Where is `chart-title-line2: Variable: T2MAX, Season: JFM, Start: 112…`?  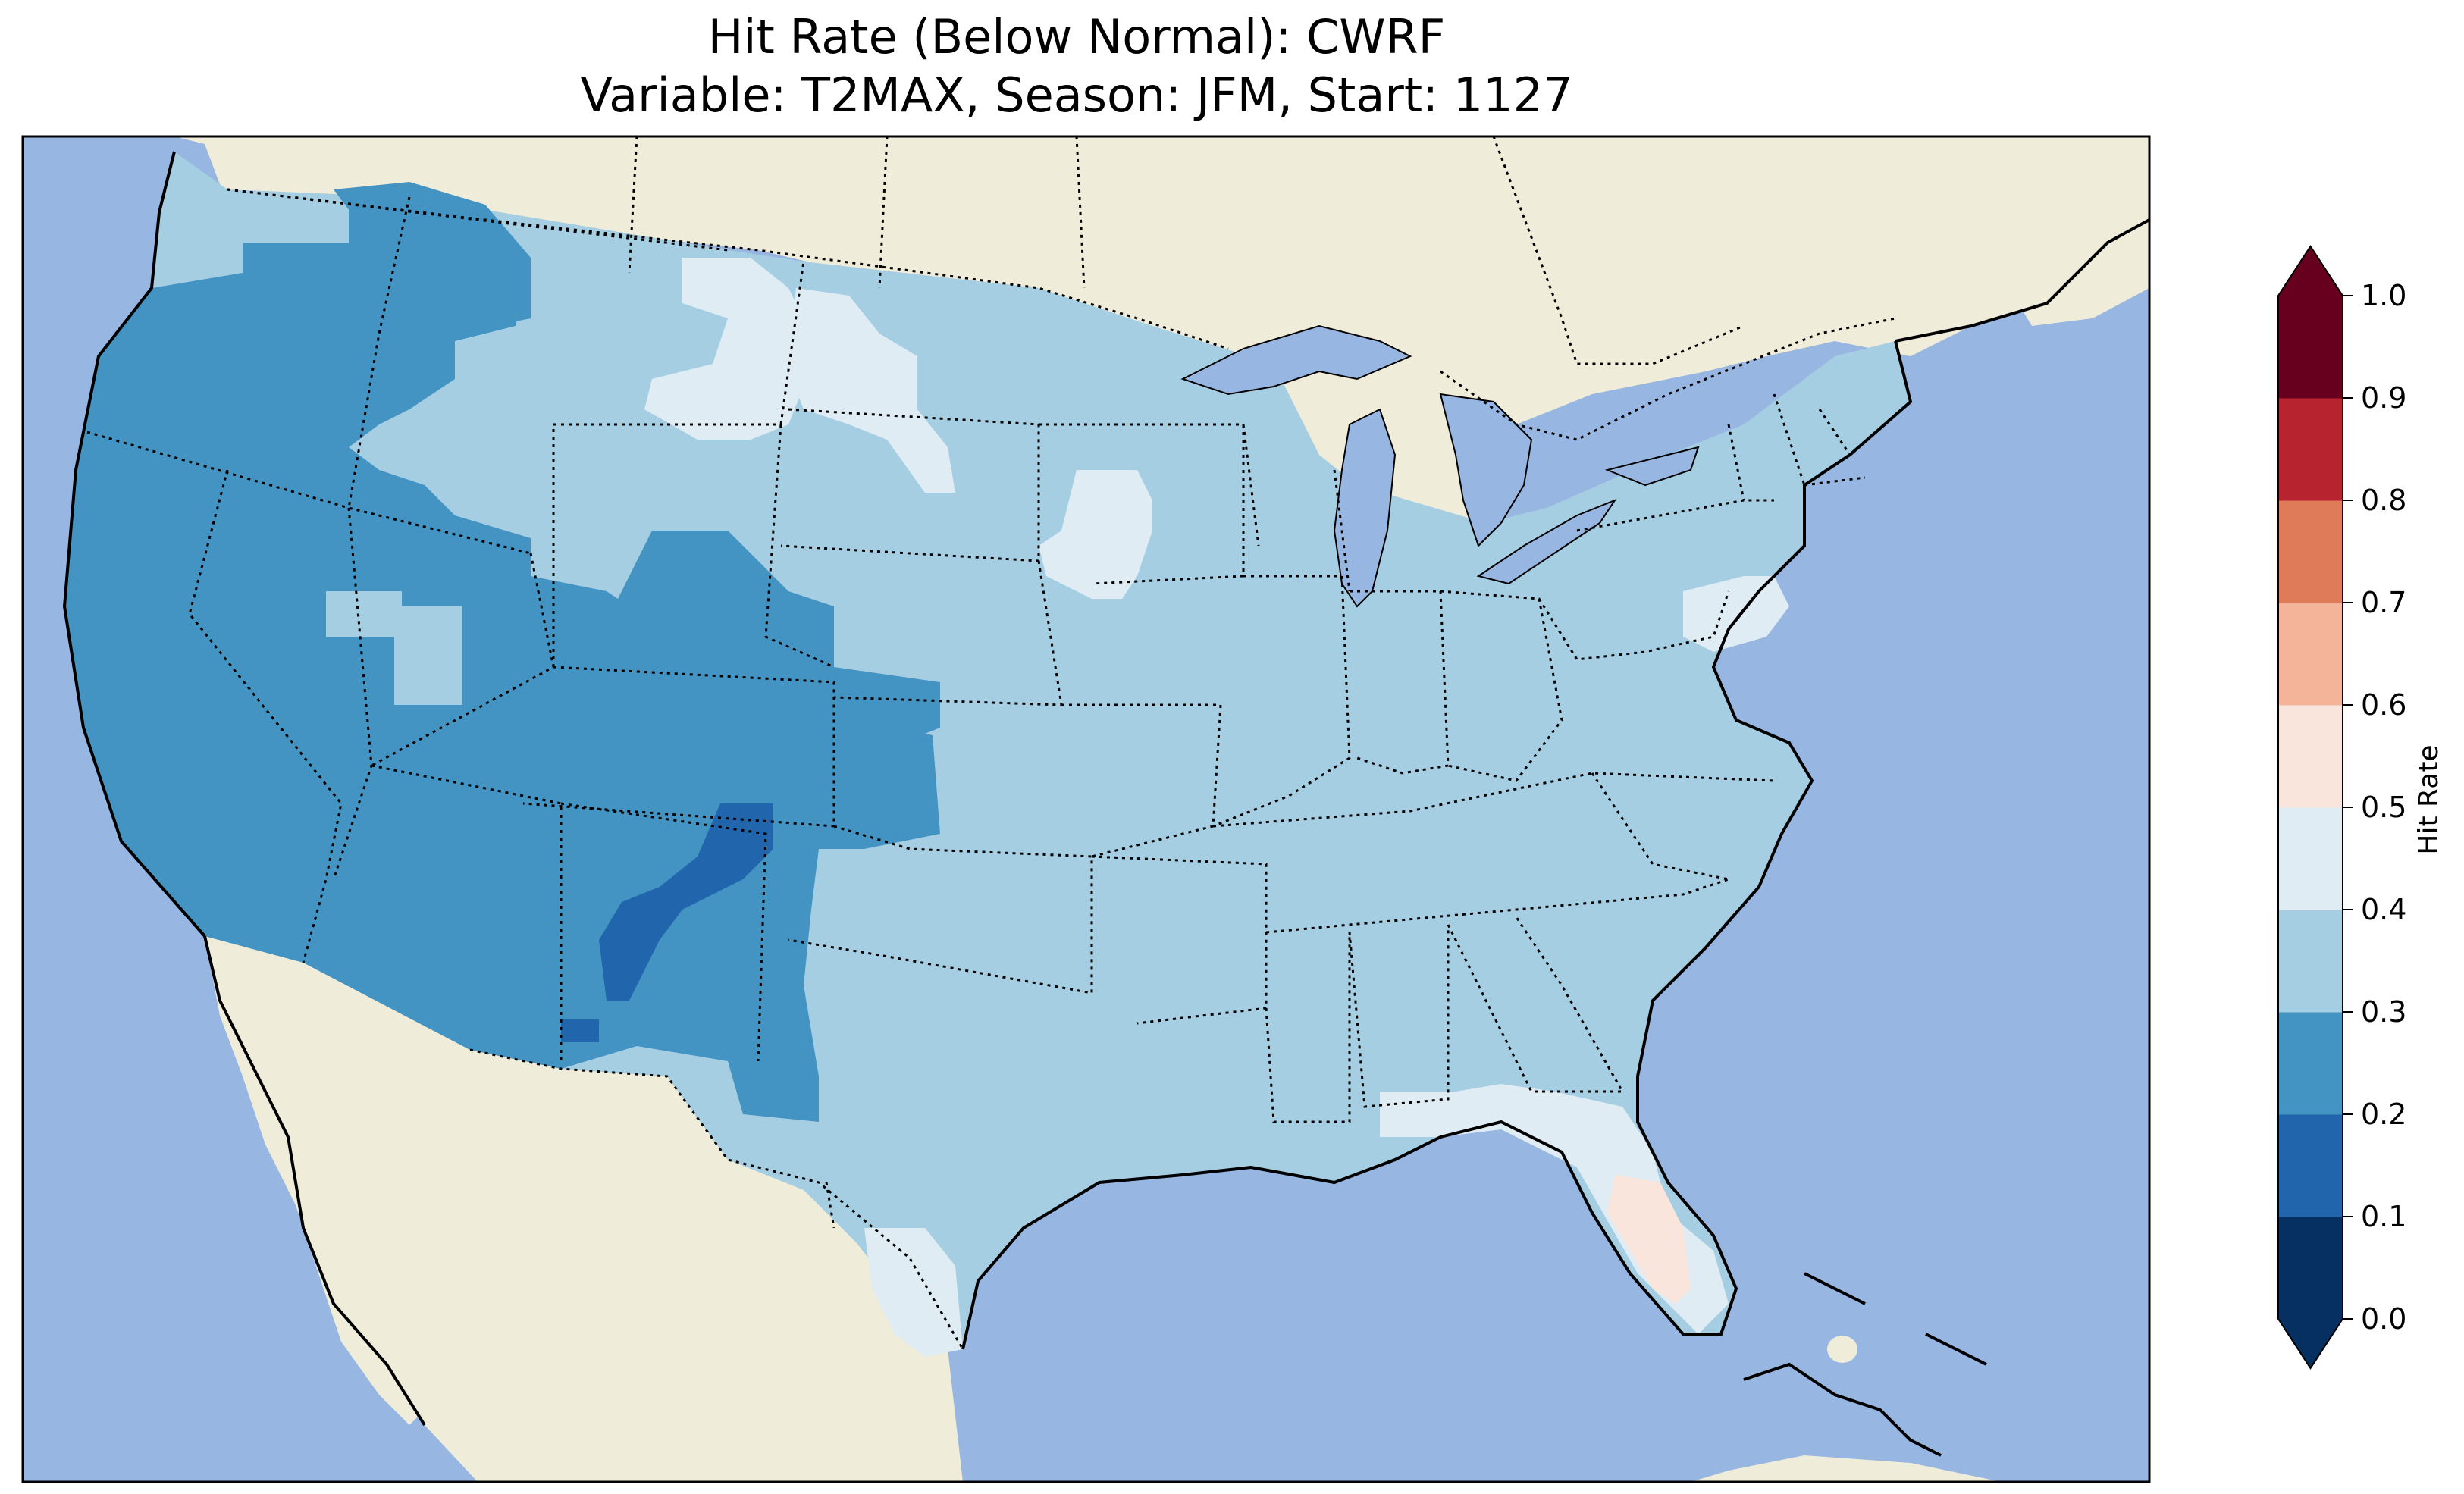
chart-title-line2: Variable: T2MAX, Season: JFM, Start: 112… is located at coordinates (1076, 95).